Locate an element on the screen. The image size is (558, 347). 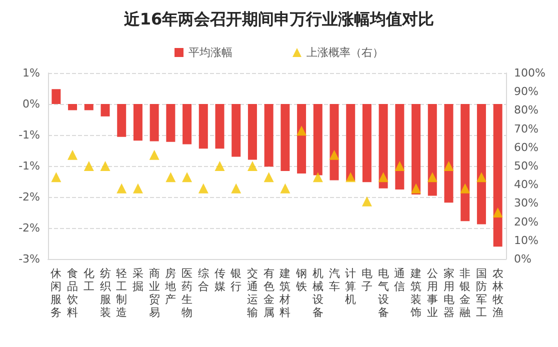
x-tick-label: 银行 is located at coordinates (236, 280).